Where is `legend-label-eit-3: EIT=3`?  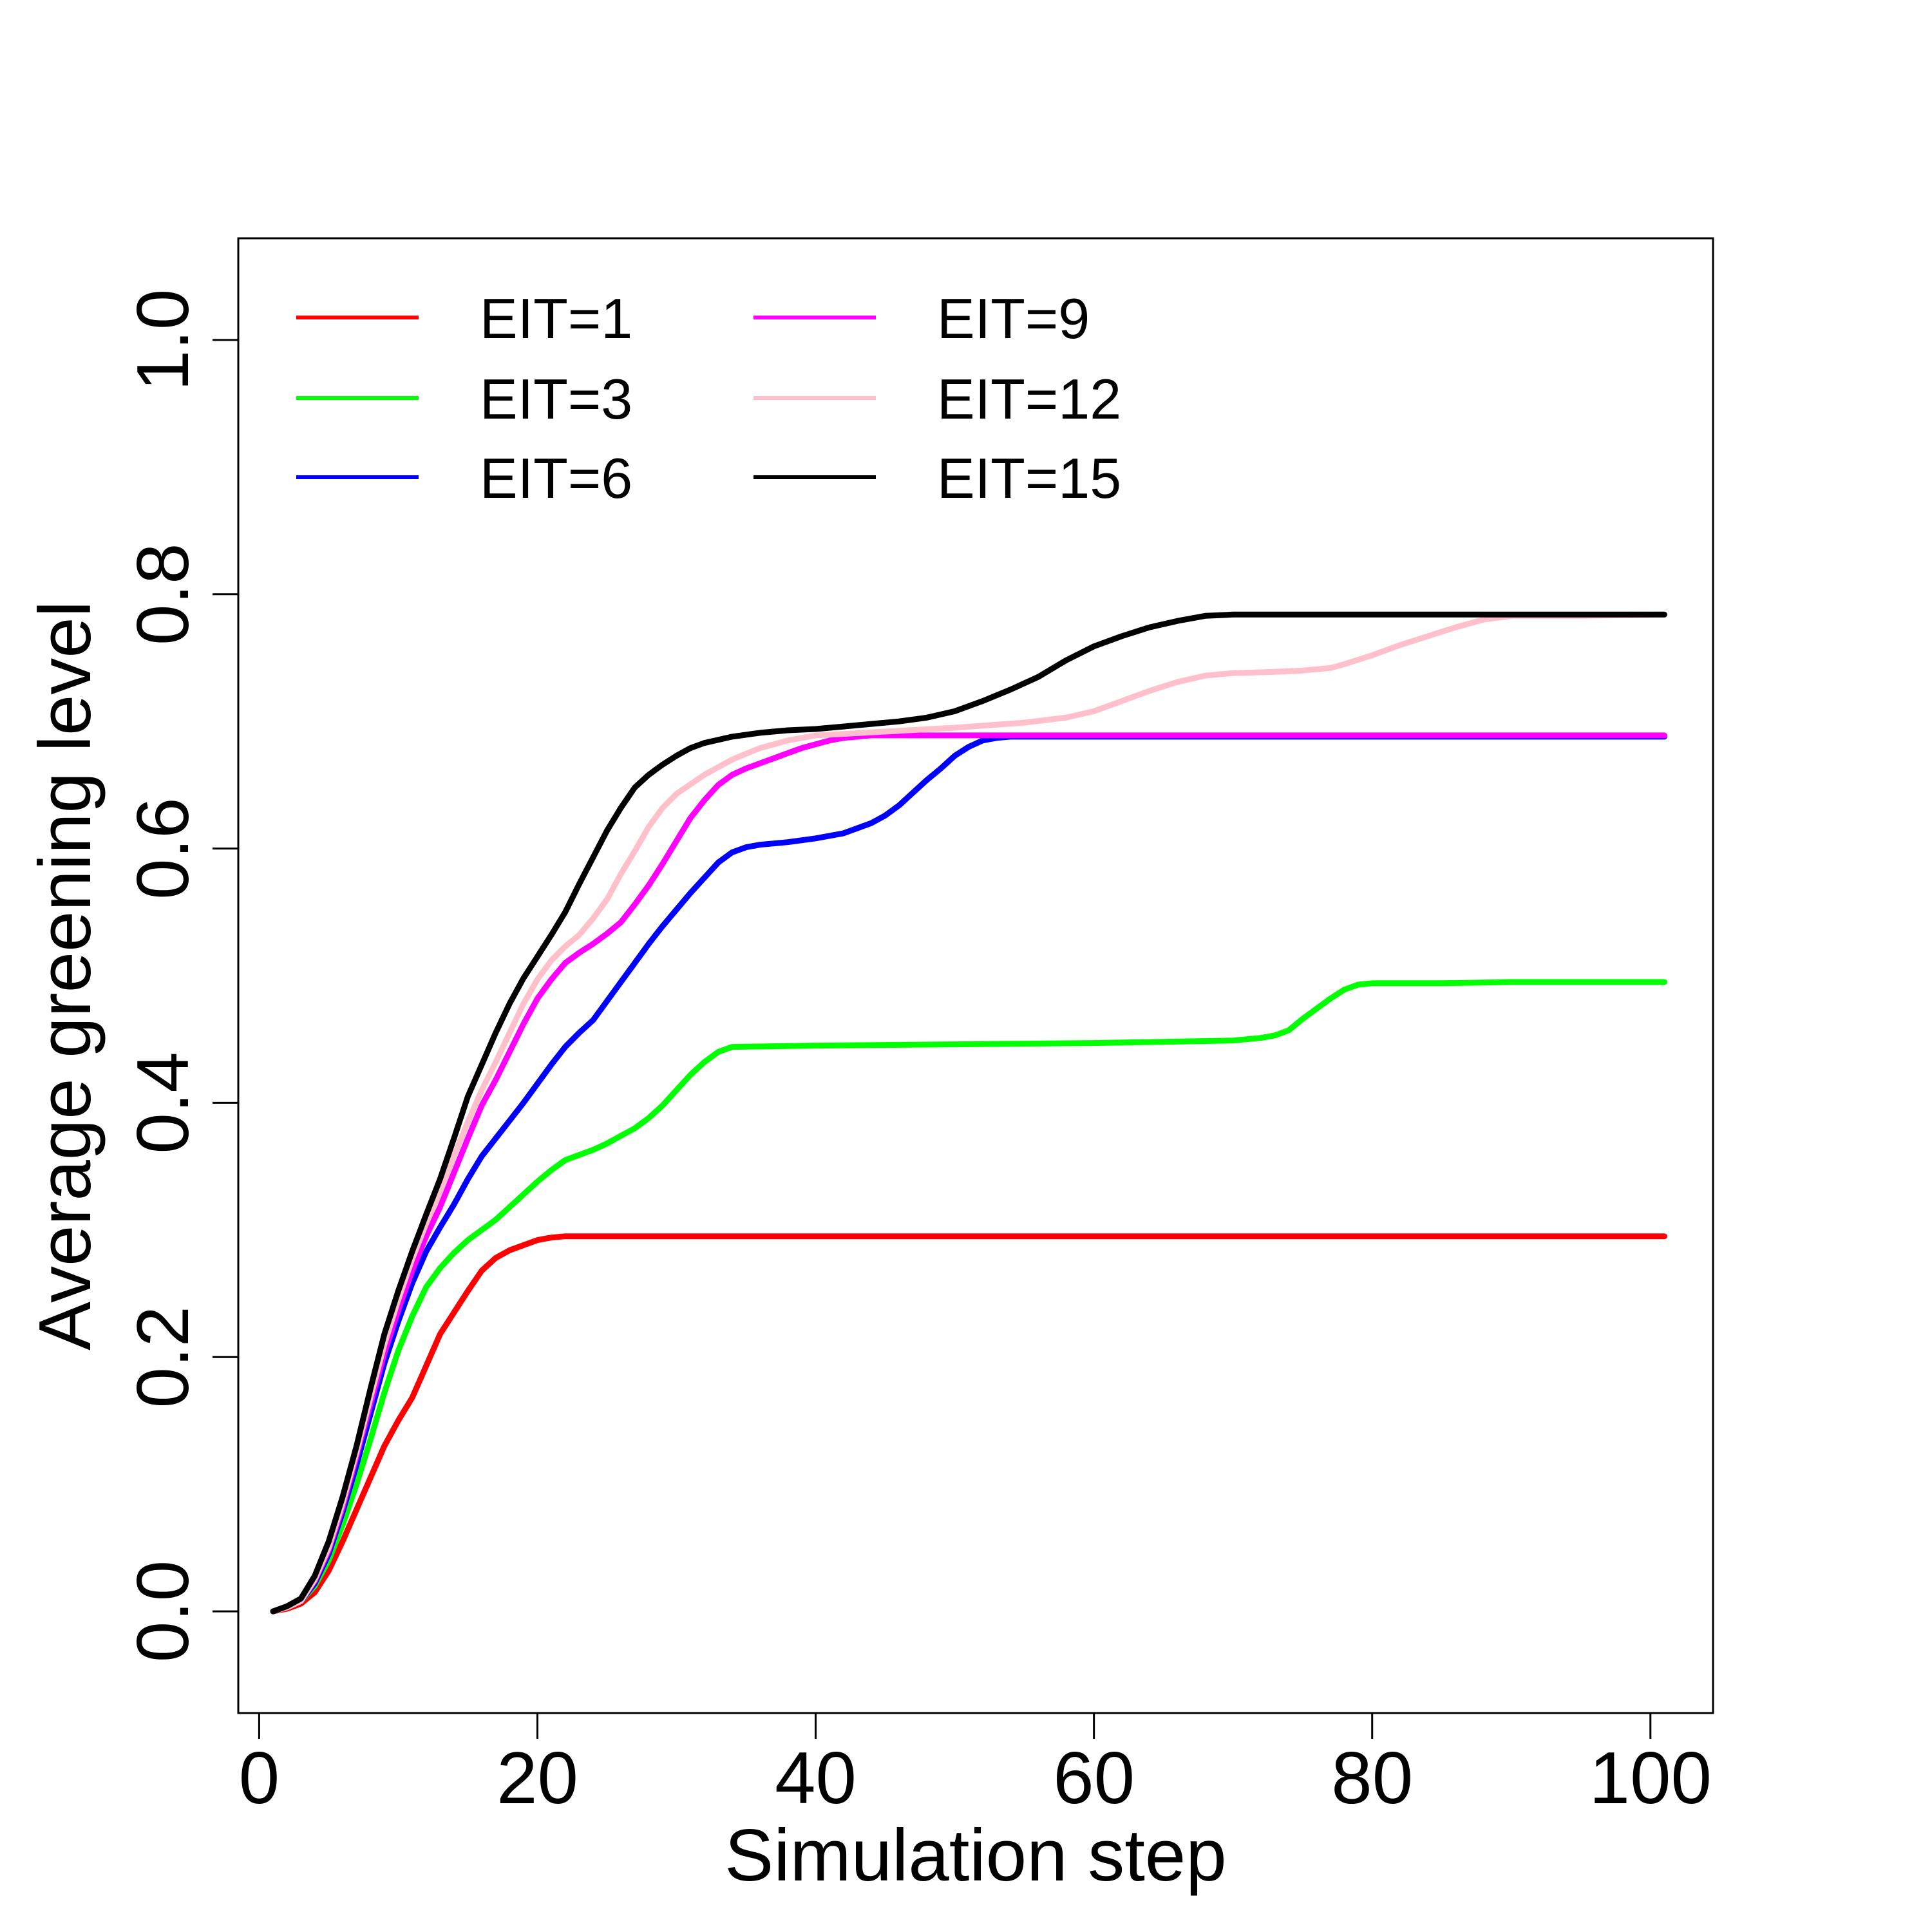
legend-label-eit-3: EIT=3 is located at coordinates (556, 399).